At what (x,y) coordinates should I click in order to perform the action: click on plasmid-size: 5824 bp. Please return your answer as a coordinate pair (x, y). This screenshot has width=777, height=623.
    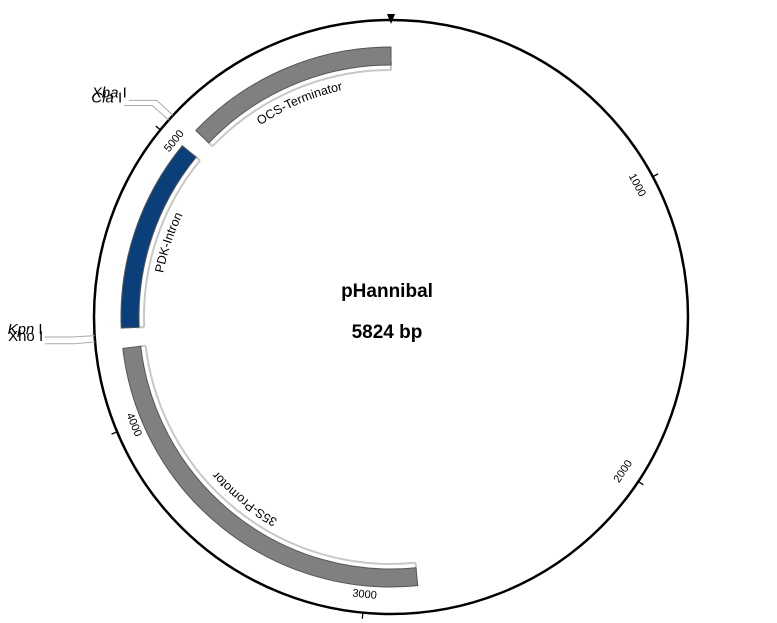
    Looking at the image, I should click on (387, 332).